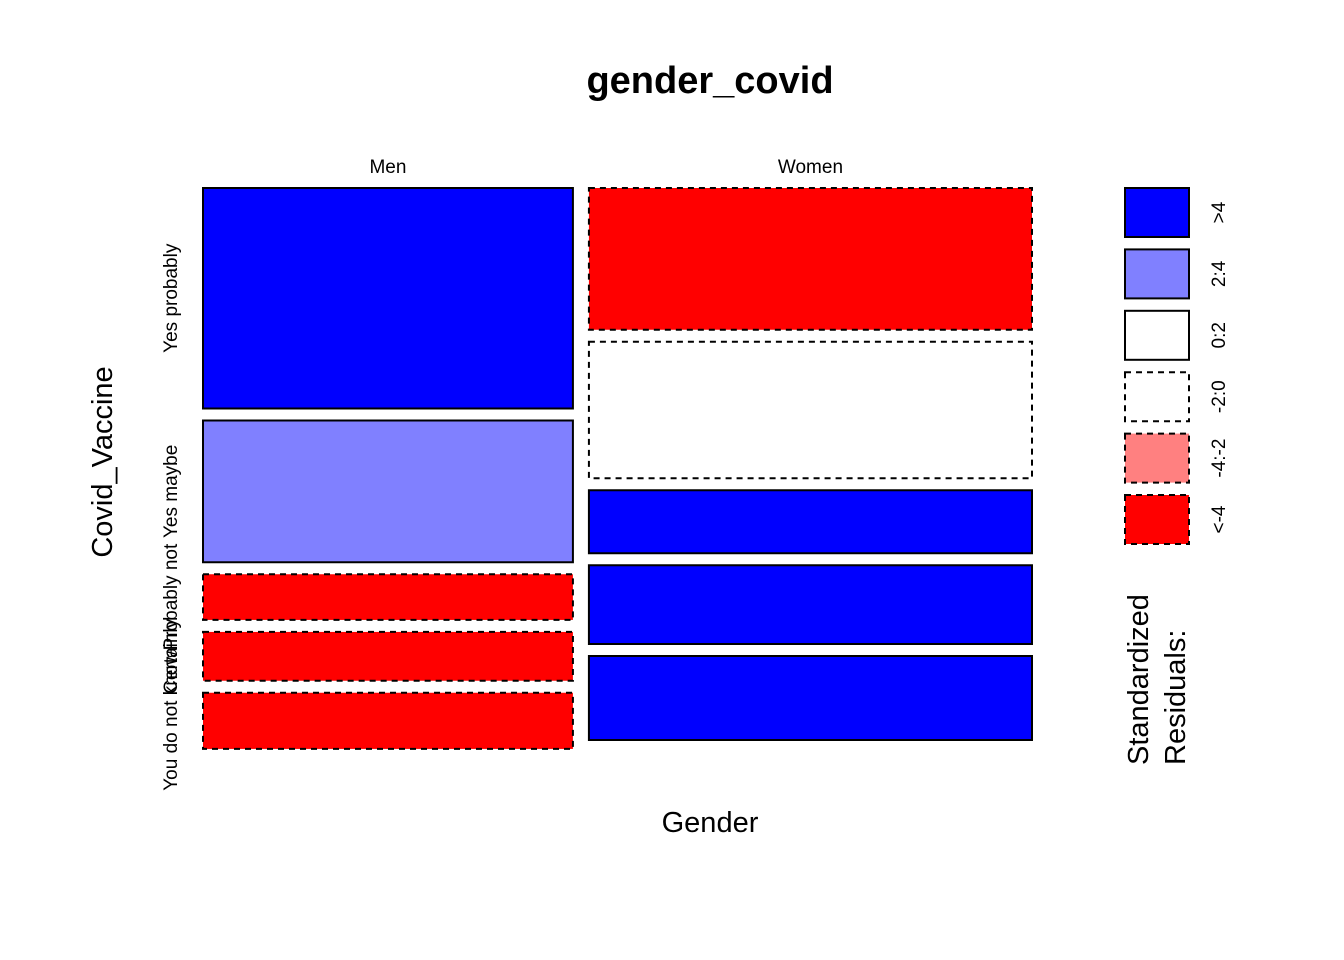  I want to click on legend-label-2to4: 2:4, so click(1219, 273).